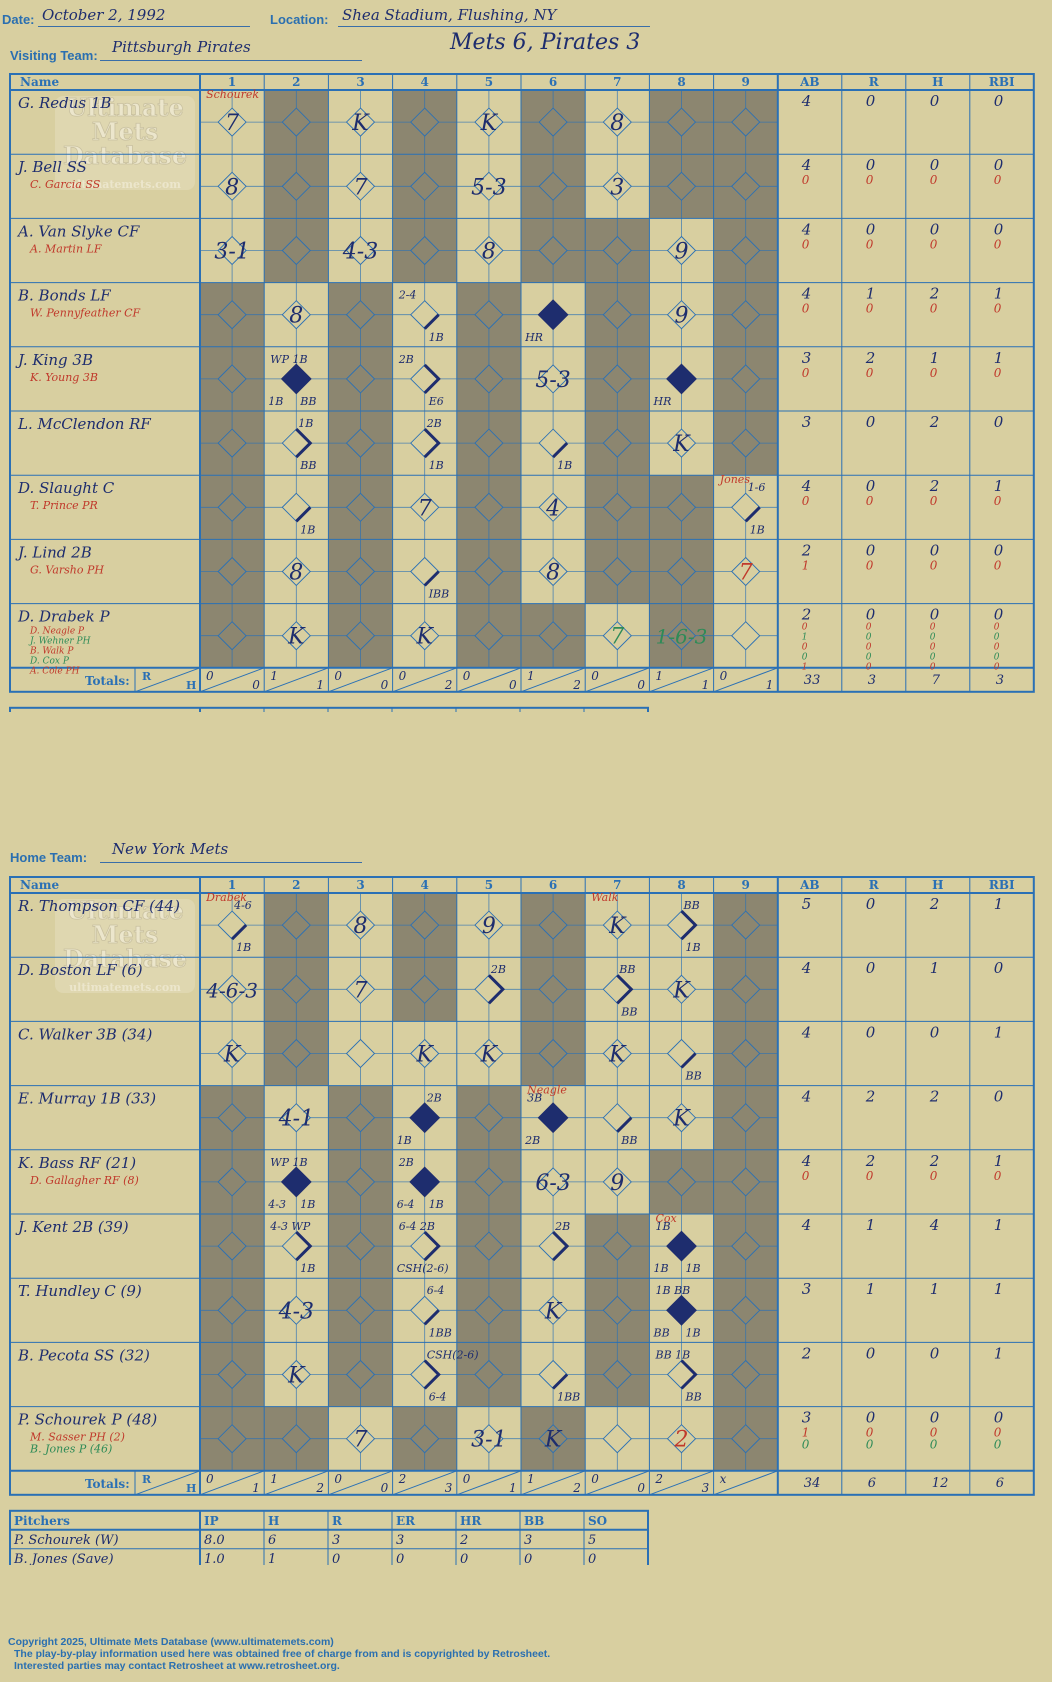  Describe the element at coordinates (214, 1558) in the screenshot. I see `pitcher-stat: 1.0` at that location.